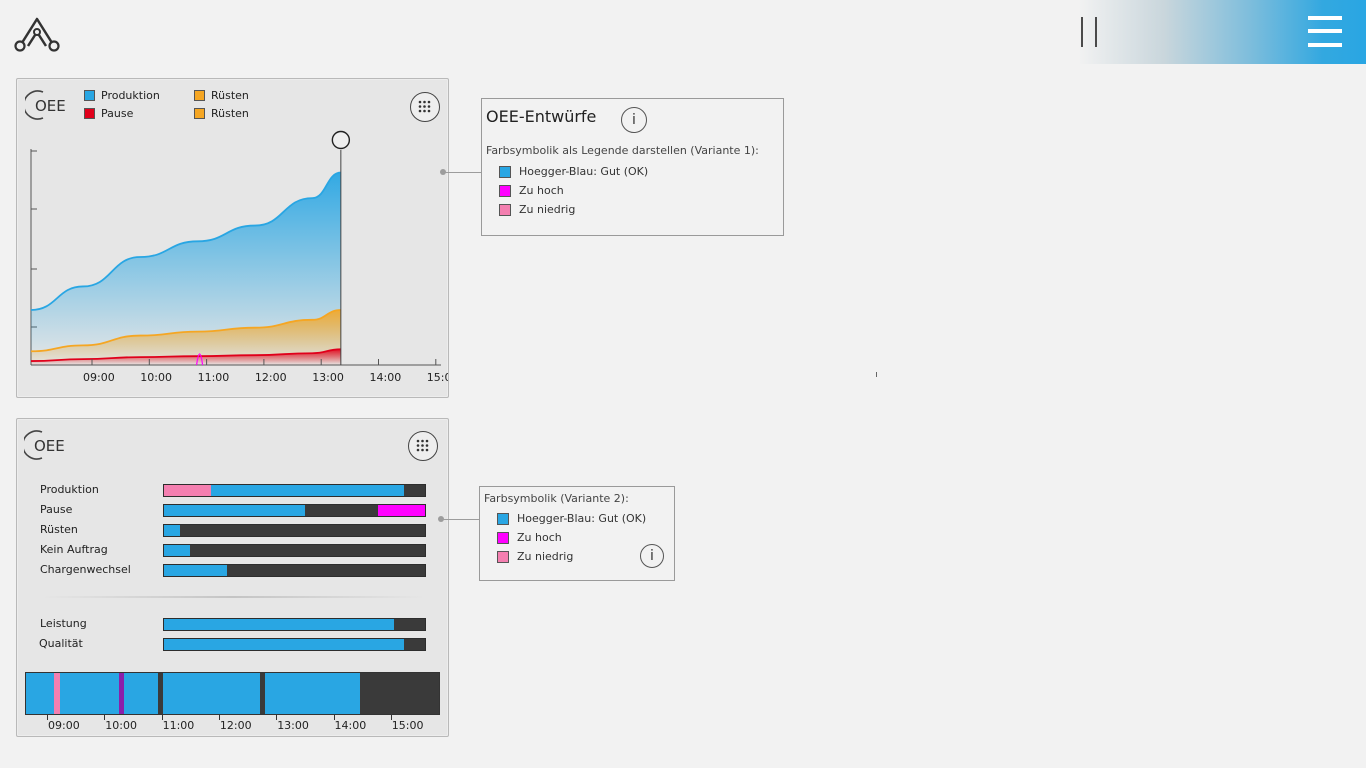 This screenshot has height=768, width=1366. Describe the element at coordinates (545, 556) in the screenshot. I see `anno-item-label: Zu niedrig` at that location.